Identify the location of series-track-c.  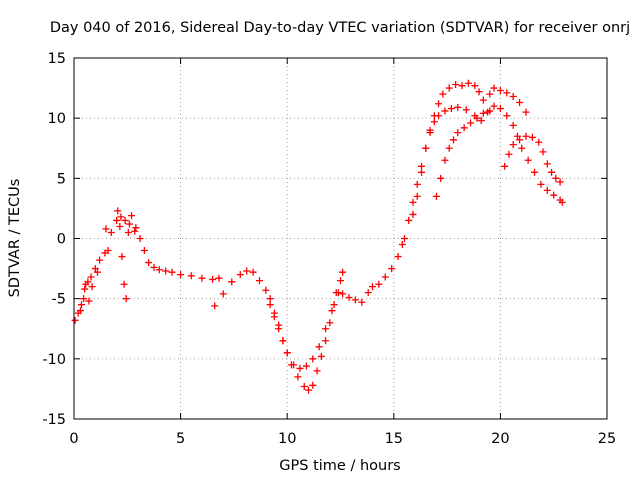
(306, 320).